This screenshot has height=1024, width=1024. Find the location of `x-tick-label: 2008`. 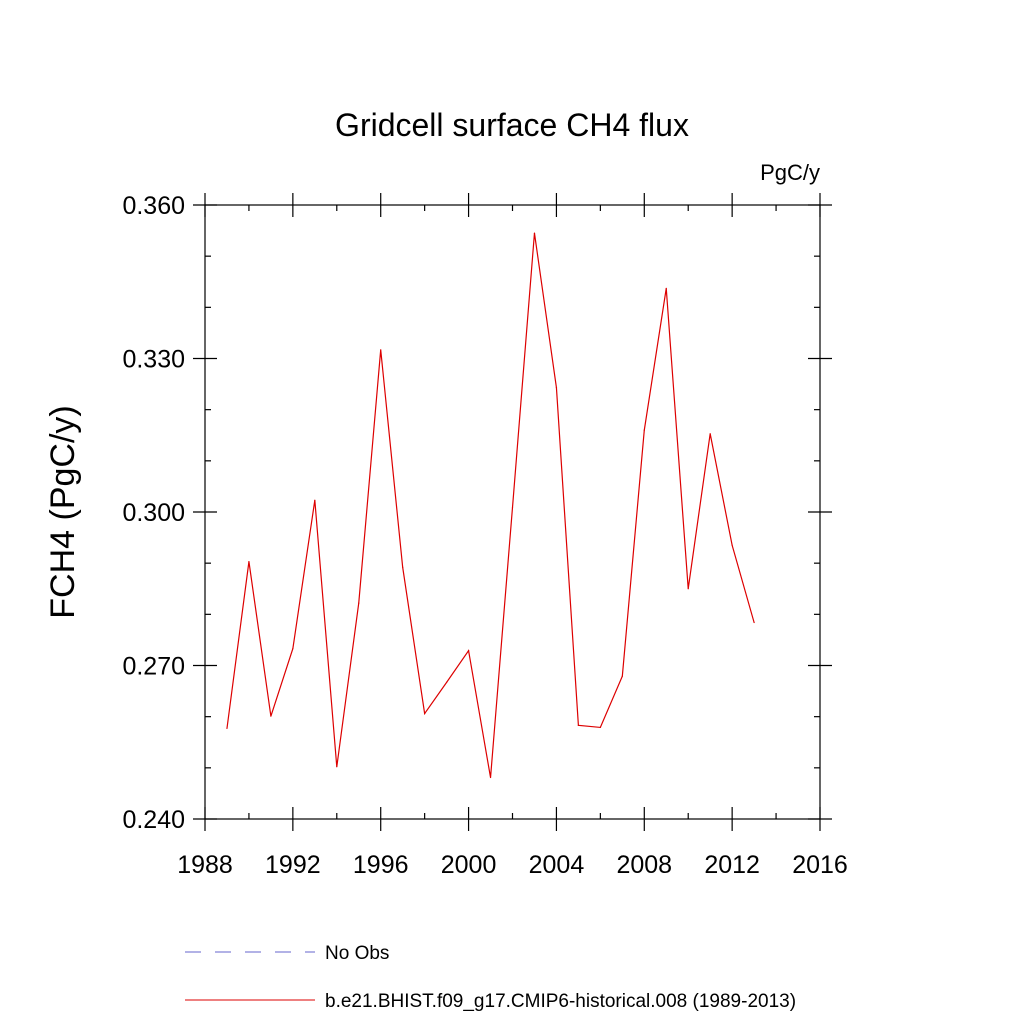

x-tick-label: 2008 is located at coordinates (644, 865).